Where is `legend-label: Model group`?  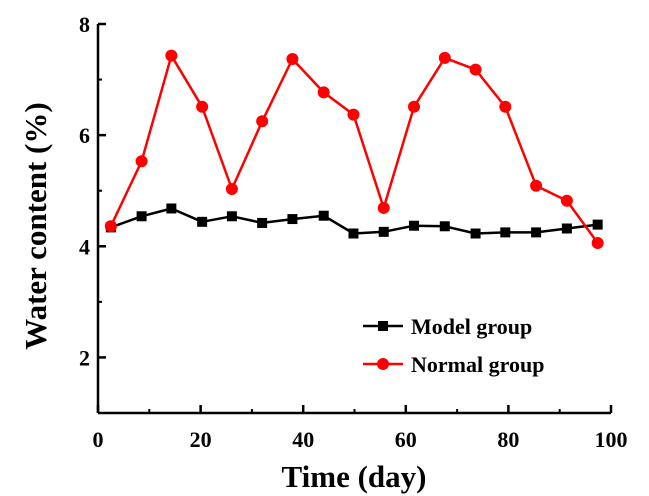 legend-label: Model group is located at coordinates (471, 326).